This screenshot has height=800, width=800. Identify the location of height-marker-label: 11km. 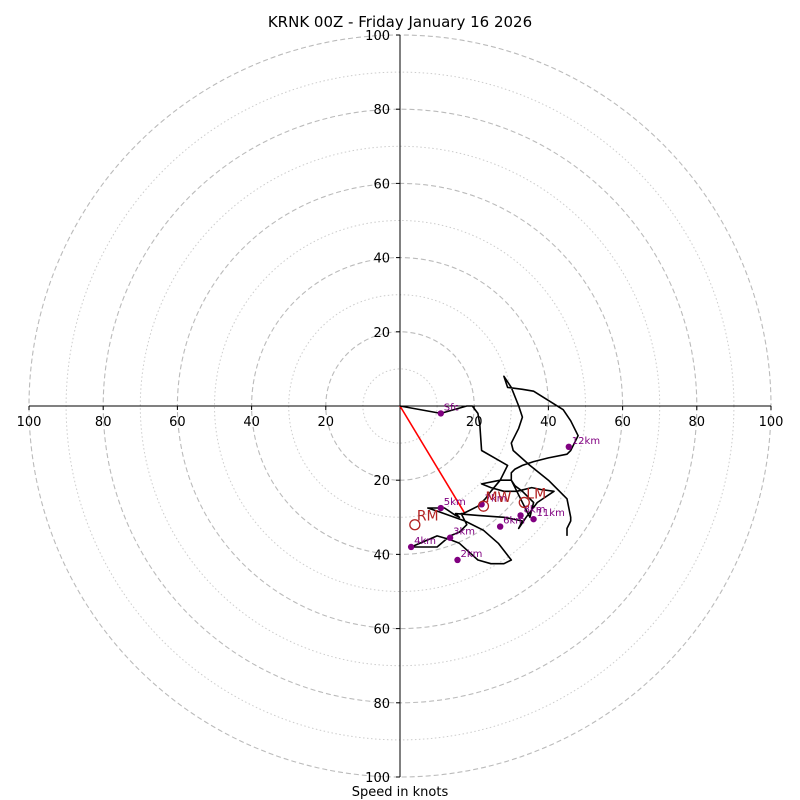
(551, 513).